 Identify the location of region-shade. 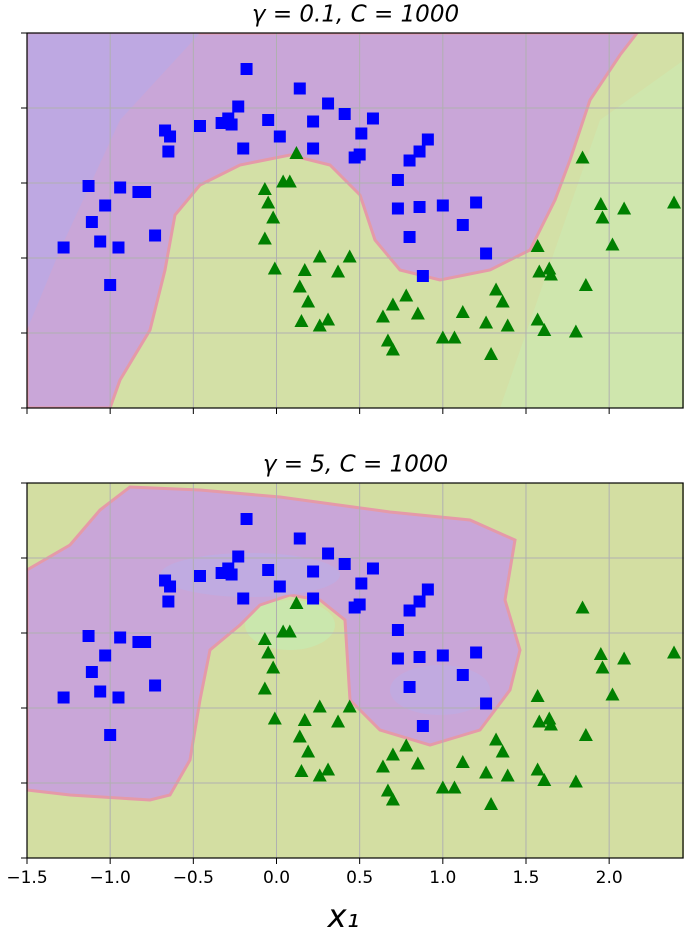
(592, 234).